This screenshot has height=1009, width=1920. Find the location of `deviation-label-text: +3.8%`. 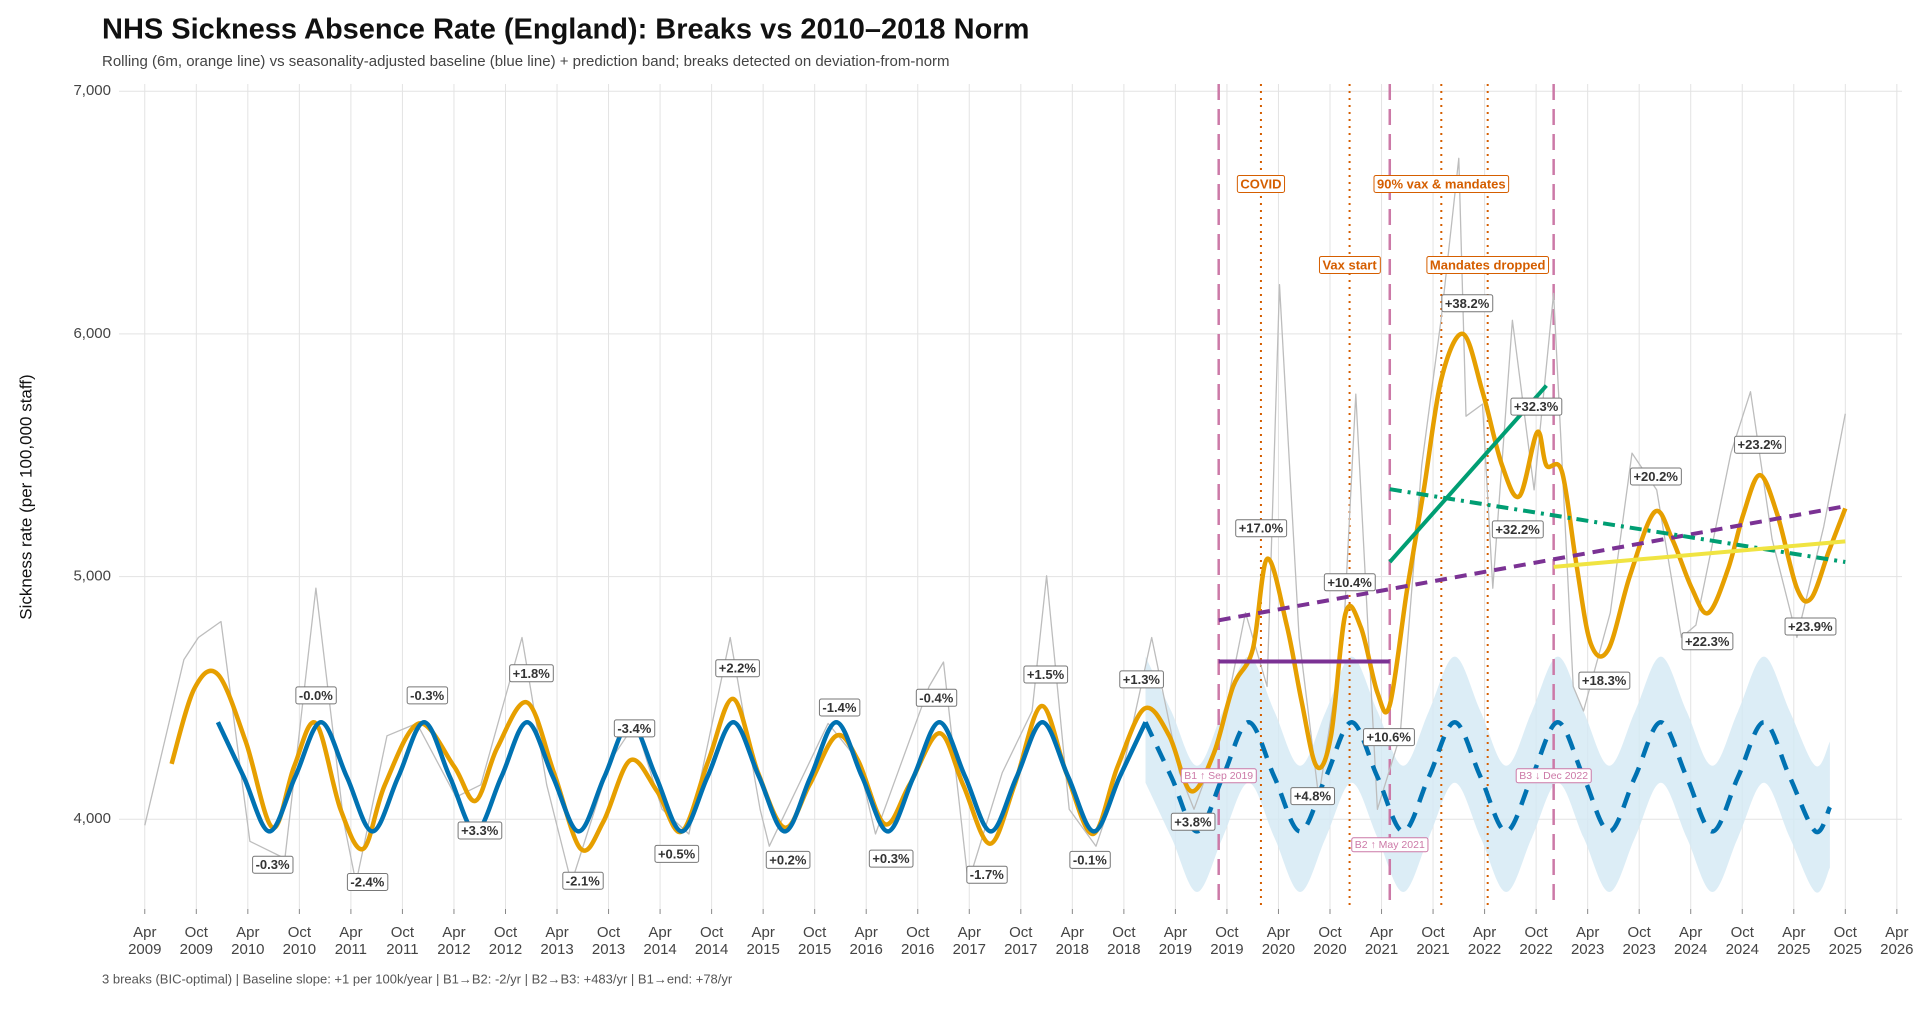

deviation-label-text: +3.8% is located at coordinates (1193, 821).